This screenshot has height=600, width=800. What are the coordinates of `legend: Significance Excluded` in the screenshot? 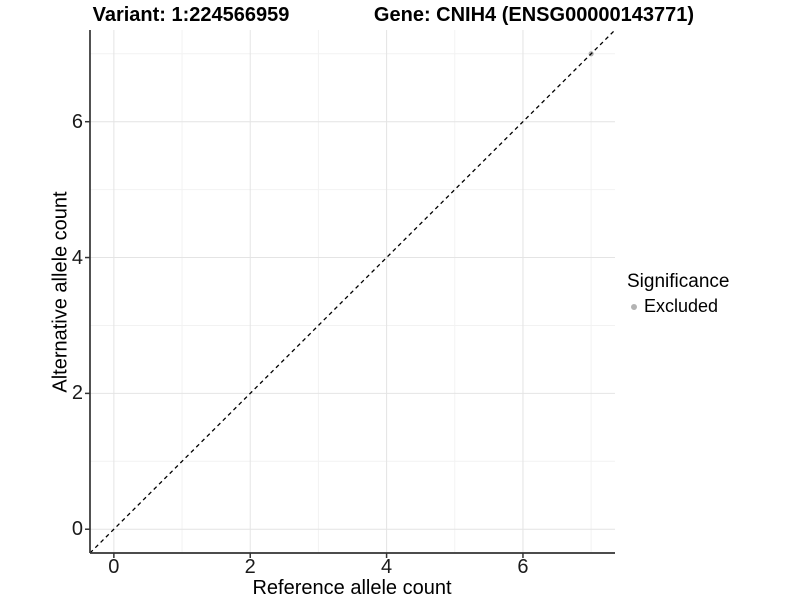 It's located at (678, 294).